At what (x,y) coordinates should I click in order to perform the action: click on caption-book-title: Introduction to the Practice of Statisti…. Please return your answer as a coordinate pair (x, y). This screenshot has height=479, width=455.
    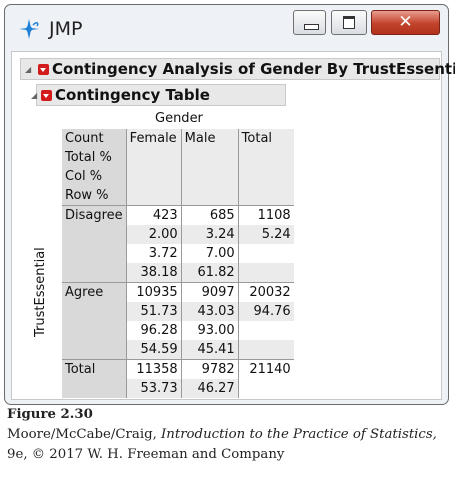
    Looking at the image, I should click on (299, 434).